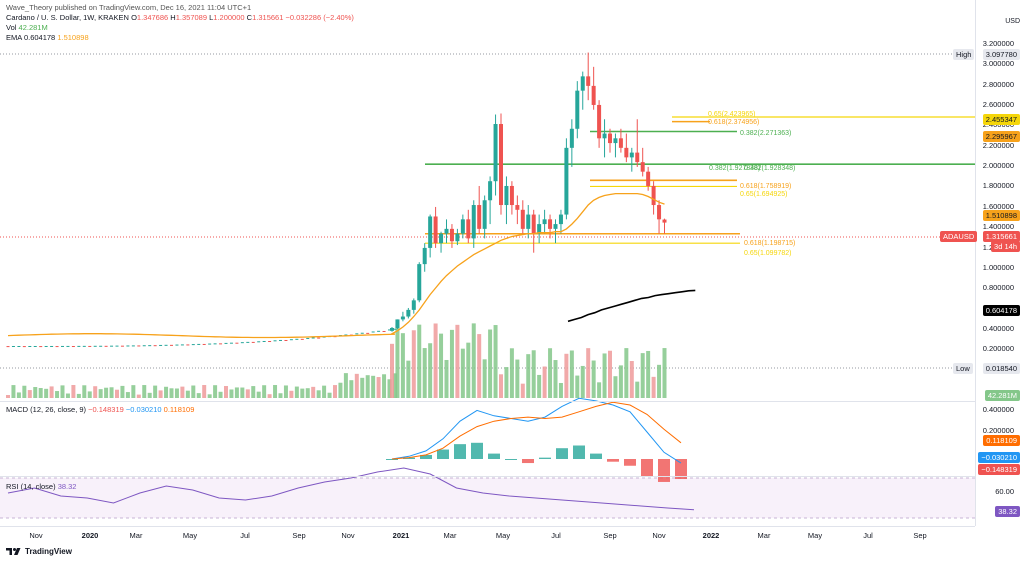  Describe the element at coordinates (770, 168) in the screenshot. I see `fib-label-382-mid-b: 0.382(1.928348)` at that location.